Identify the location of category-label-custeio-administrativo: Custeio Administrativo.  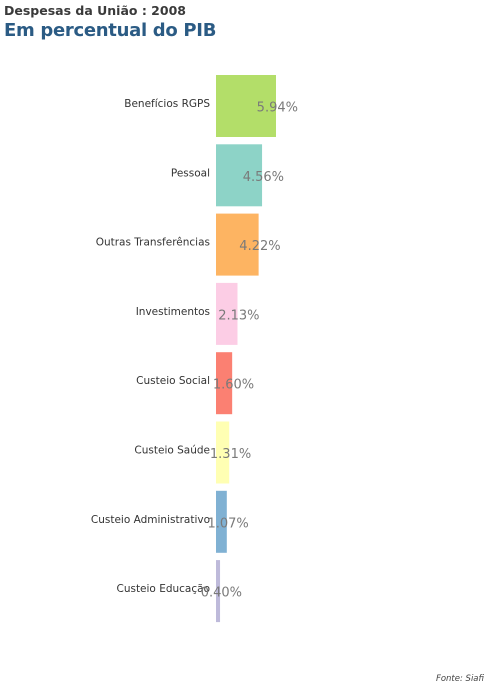
(150, 520).